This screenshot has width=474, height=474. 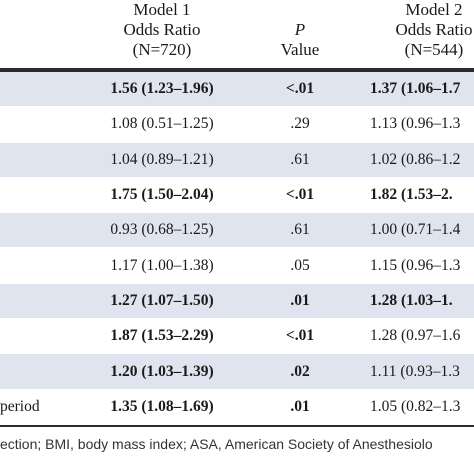 I want to click on model2-odds-ratio: 1.13 (0.96–1.3, so click(x=415, y=124).